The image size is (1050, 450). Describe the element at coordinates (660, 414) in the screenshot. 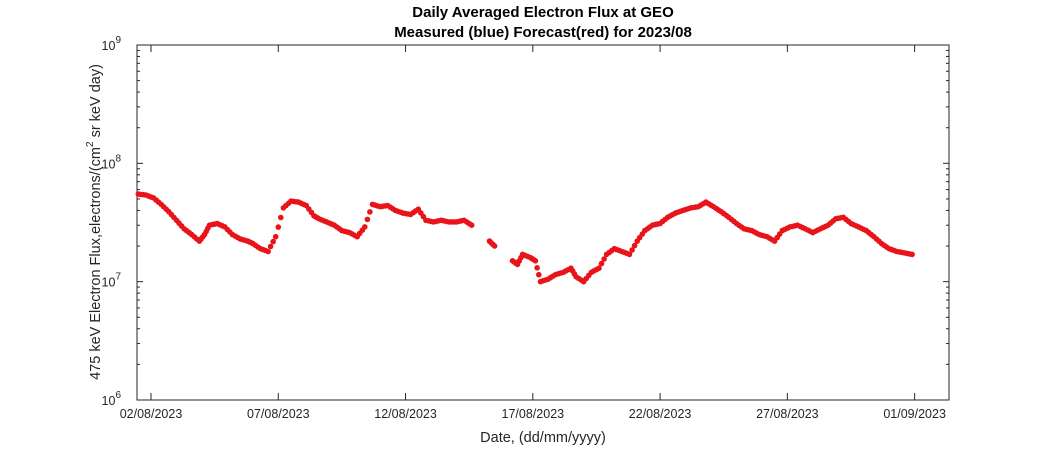

I see `x-tick-label: 22/08/2023` at that location.